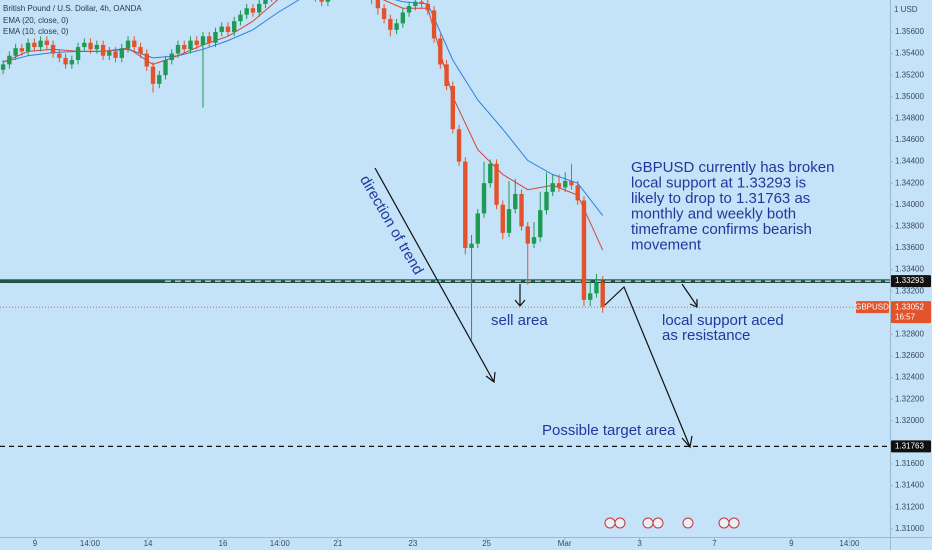  Describe the element at coordinates (909, 225) in the screenshot. I see `y-tick-label: 1.33800` at that location.